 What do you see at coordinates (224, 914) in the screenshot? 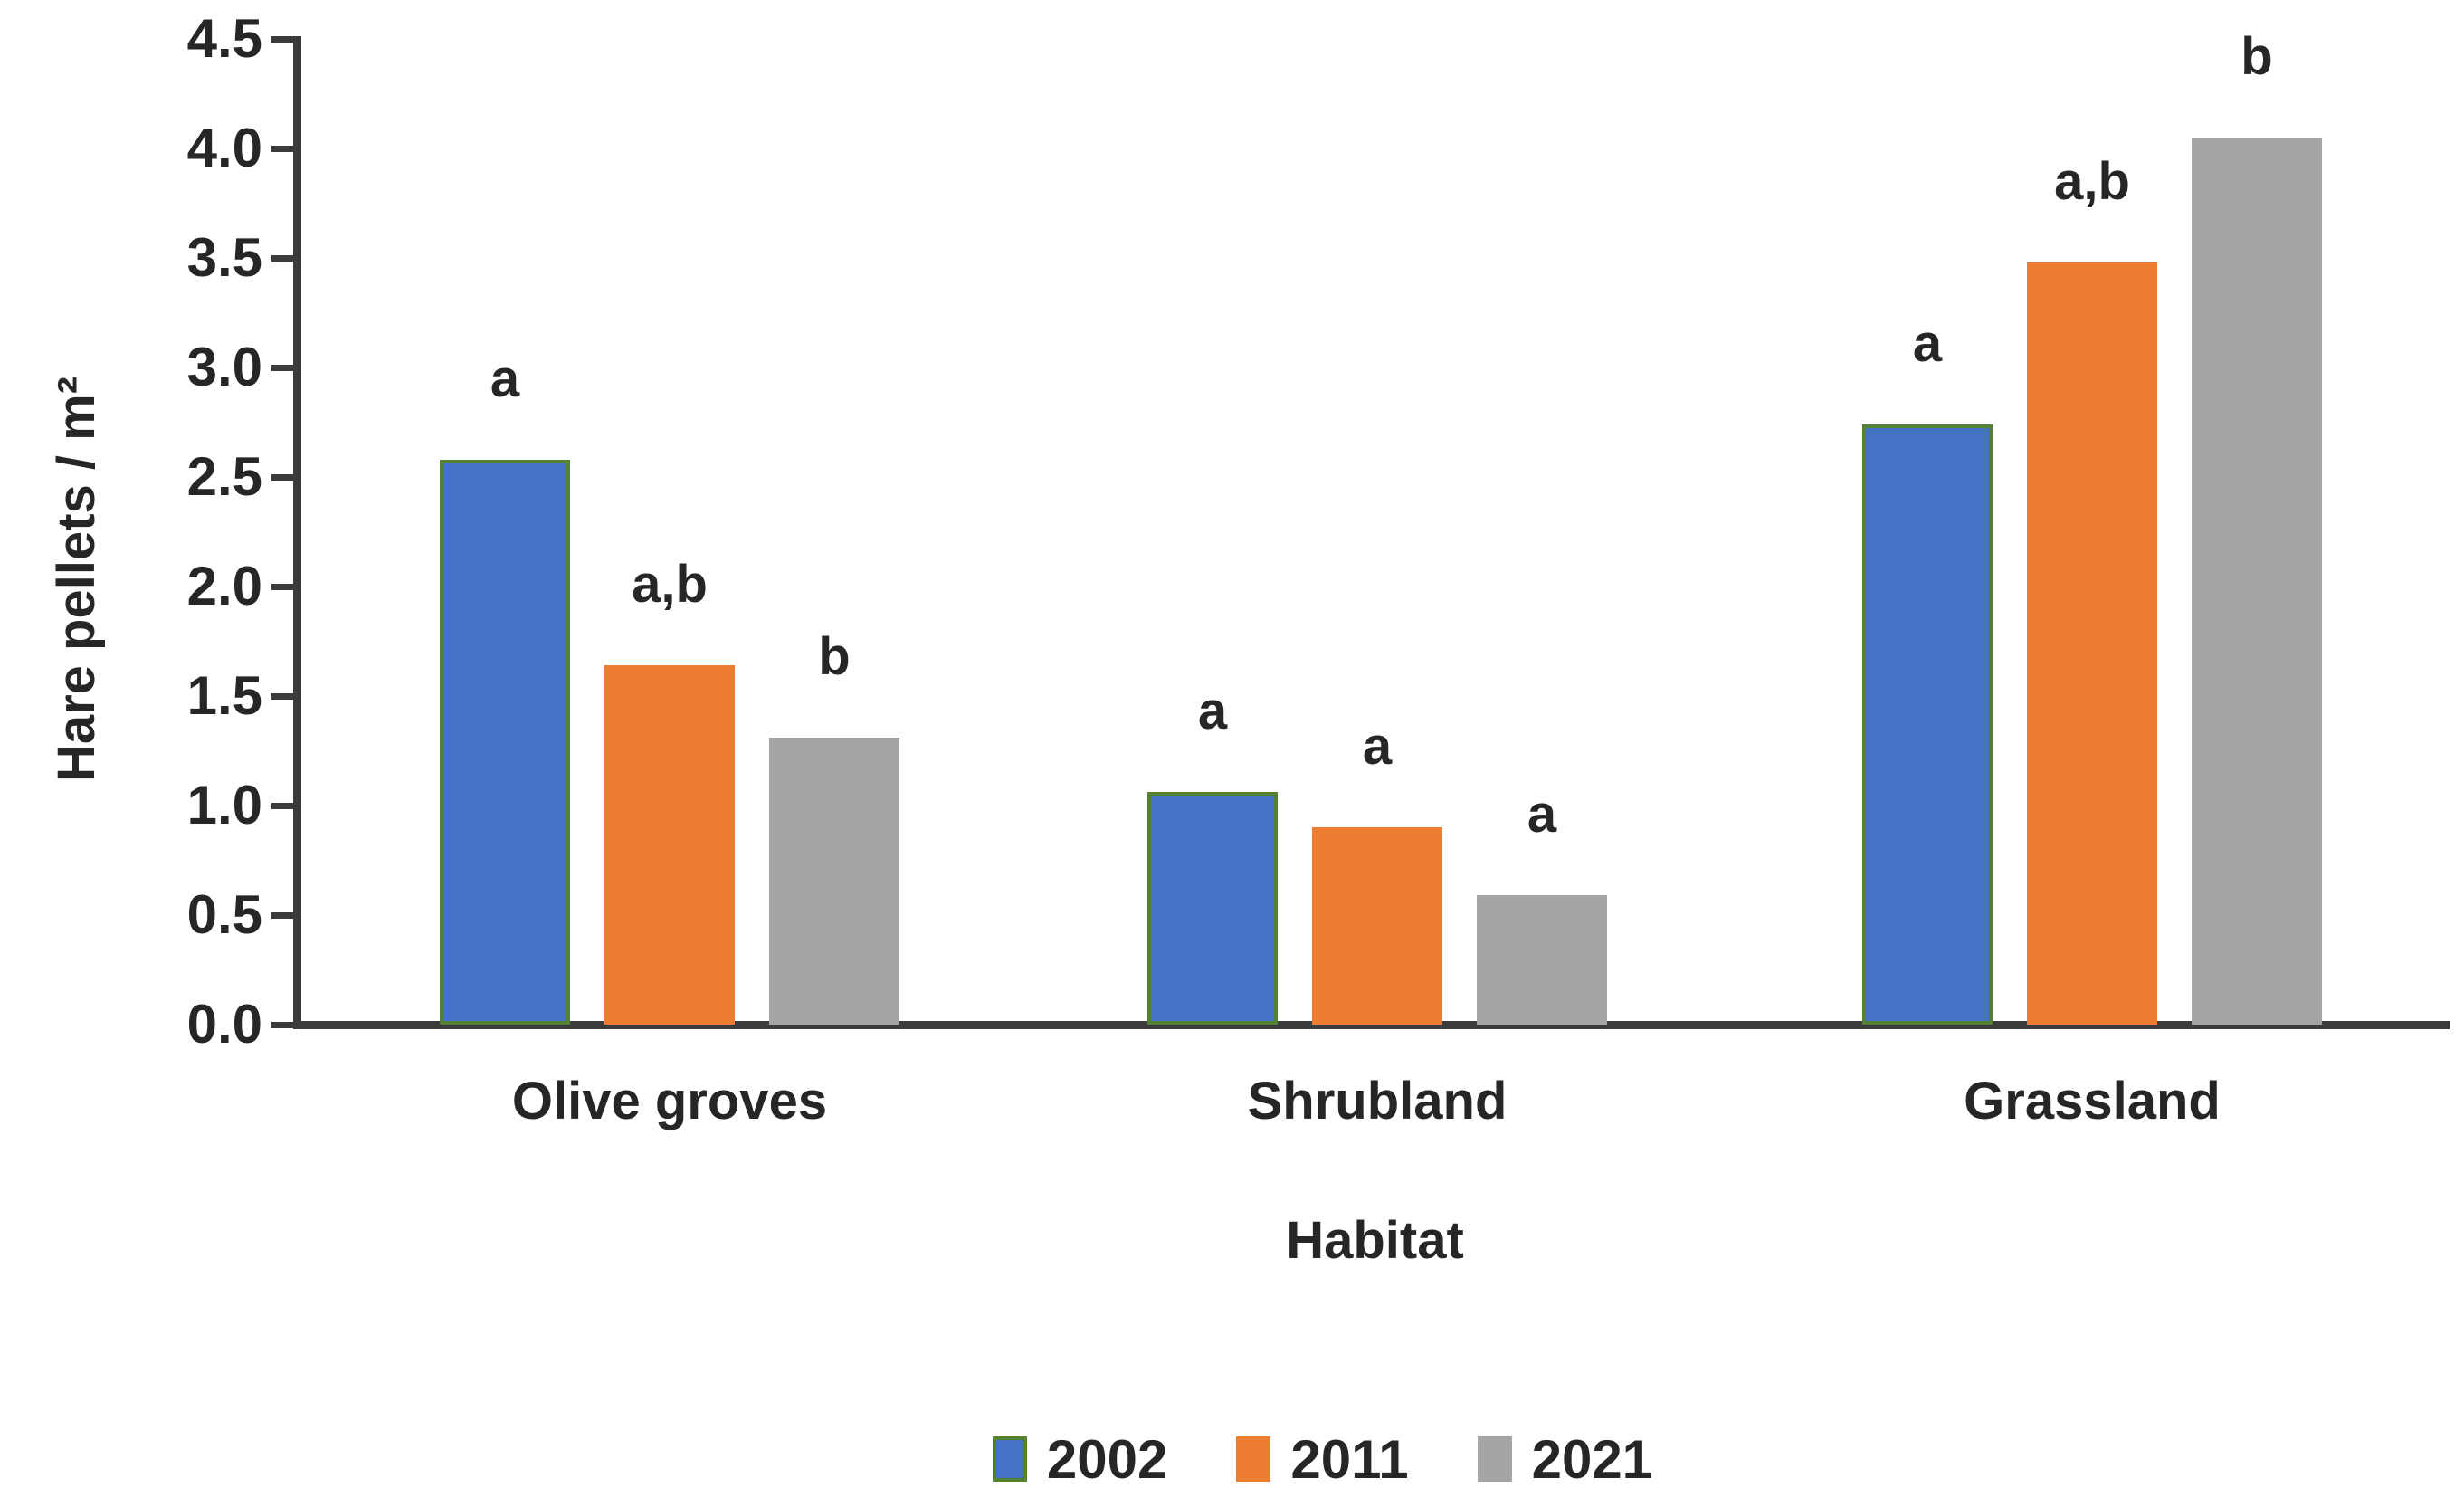
I see `y-tick-label-0.5: 0.5` at bounding box center [224, 914].